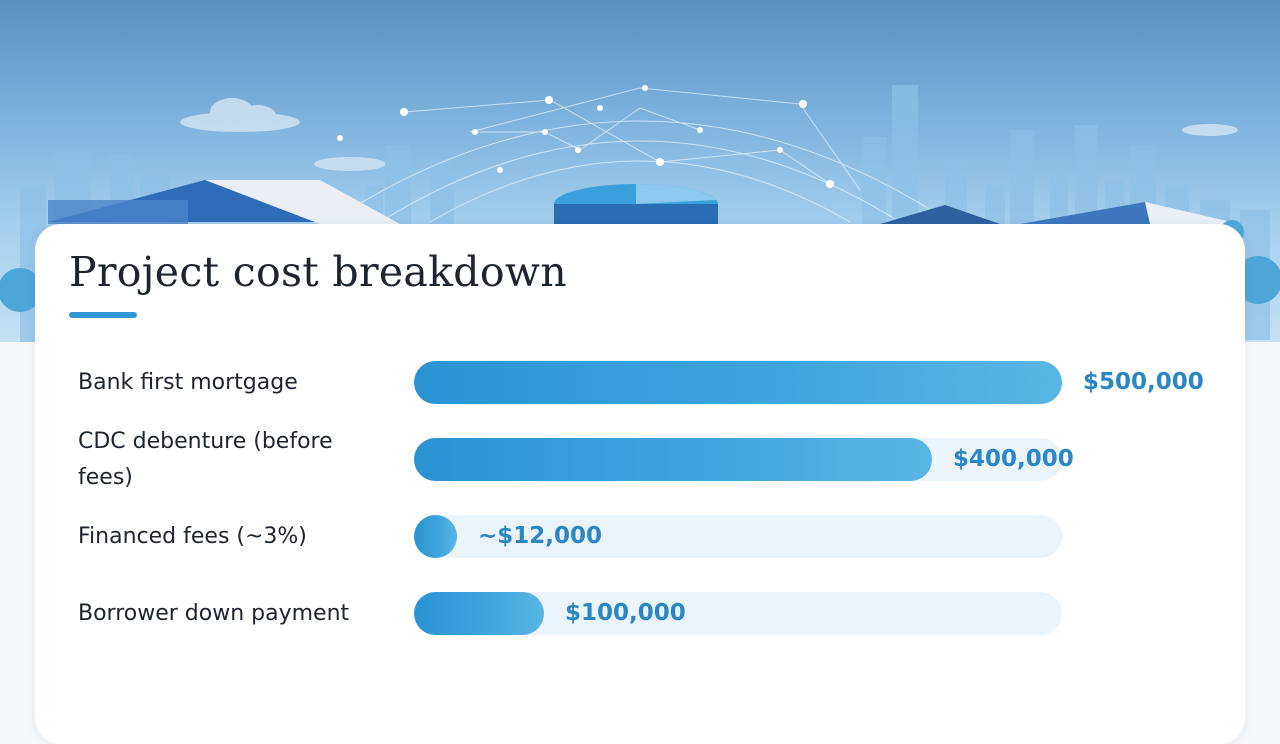  What do you see at coordinates (205, 459) in the screenshot?
I see `bar-label: CDC debenture (before fees)` at bounding box center [205, 459].